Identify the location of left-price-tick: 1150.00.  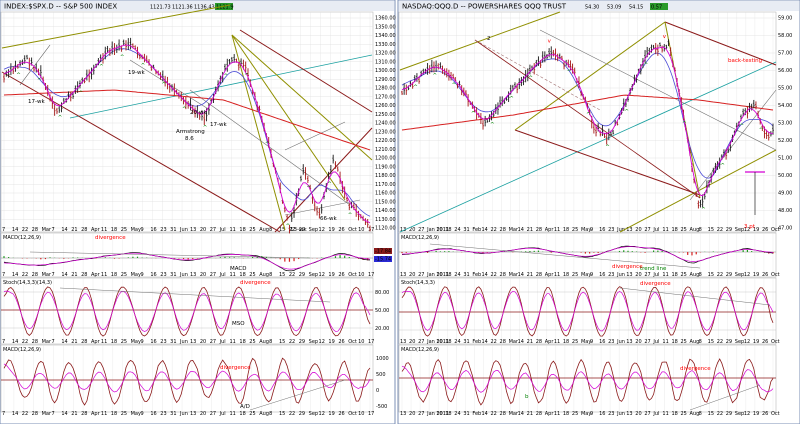
(385, 202).